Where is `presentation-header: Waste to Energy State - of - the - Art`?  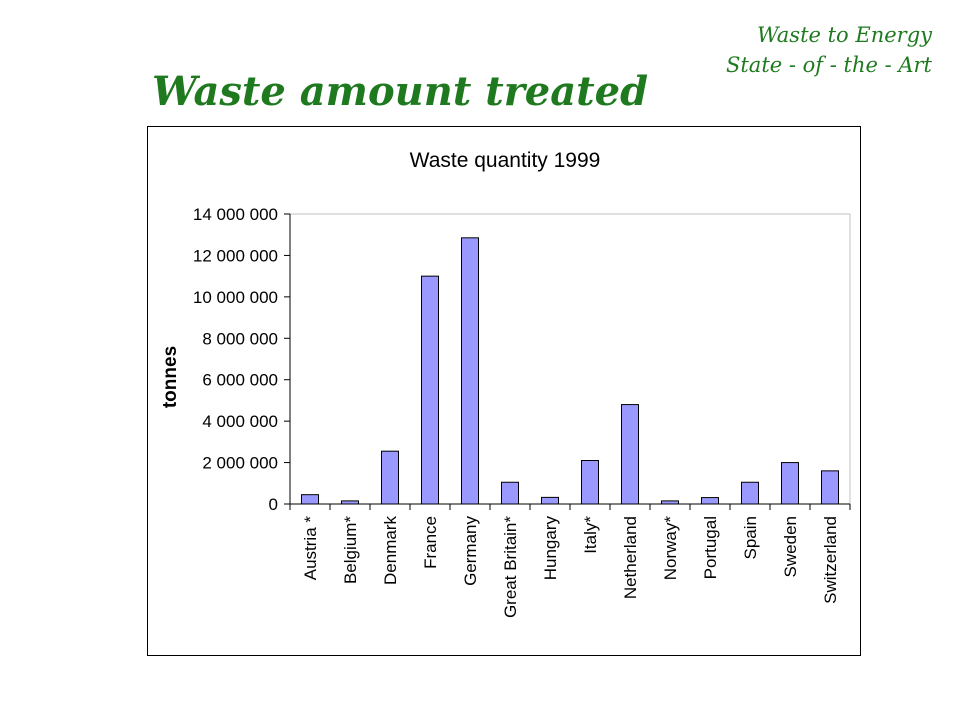 presentation-header: Waste to Energy State - of - the - Art is located at coordinates (829, 50).